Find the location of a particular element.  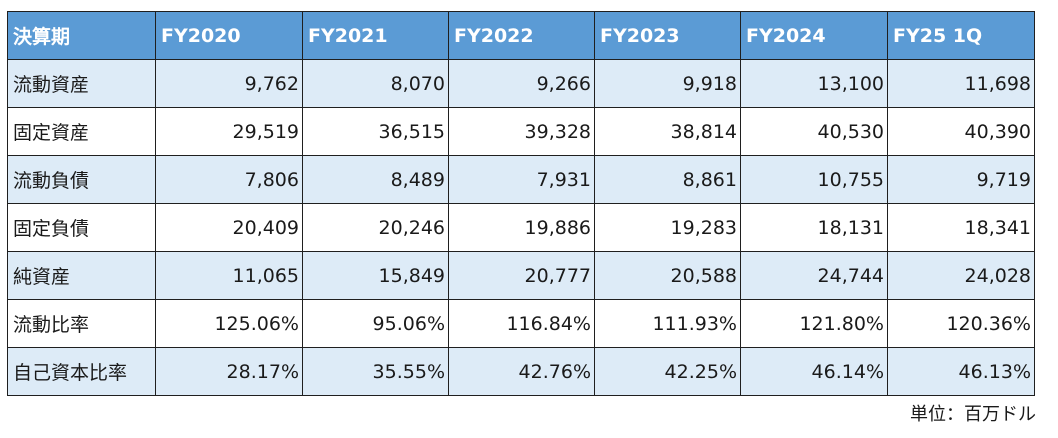

table-cell: 18,341 is located at coordinates (961, 227).